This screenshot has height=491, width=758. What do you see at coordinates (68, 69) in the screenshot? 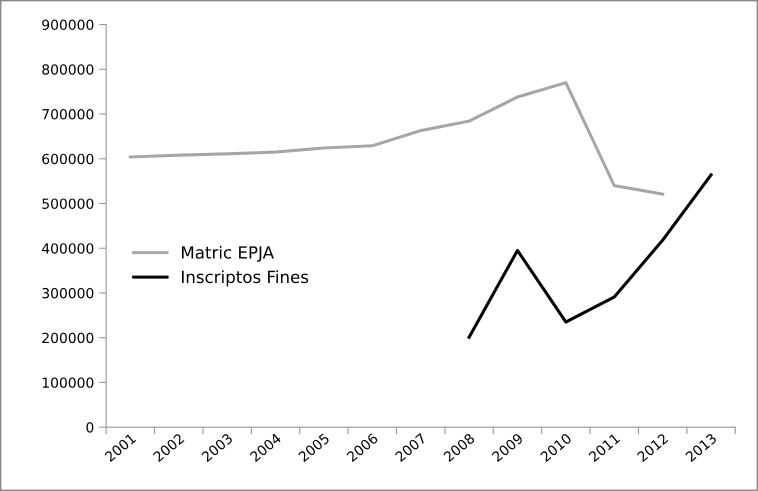
I see `y-tick-label: 800000` at bounding box center [68, 69].